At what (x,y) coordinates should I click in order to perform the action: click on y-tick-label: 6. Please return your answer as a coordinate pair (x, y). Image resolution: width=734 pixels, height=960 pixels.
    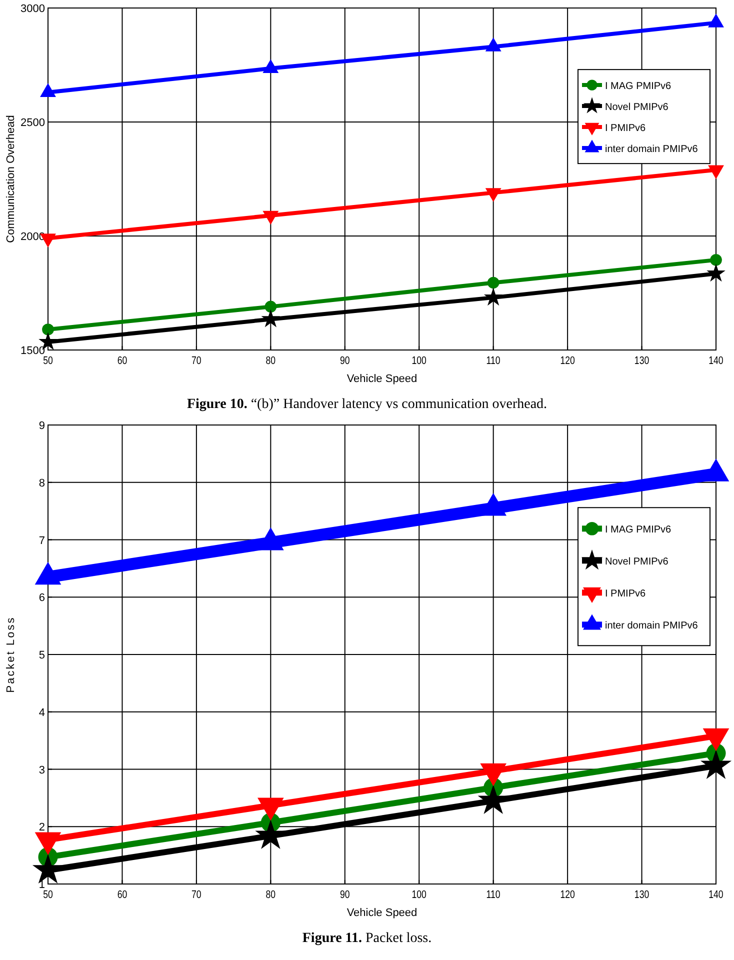
    Looking at the image, I should click on (41, 598).